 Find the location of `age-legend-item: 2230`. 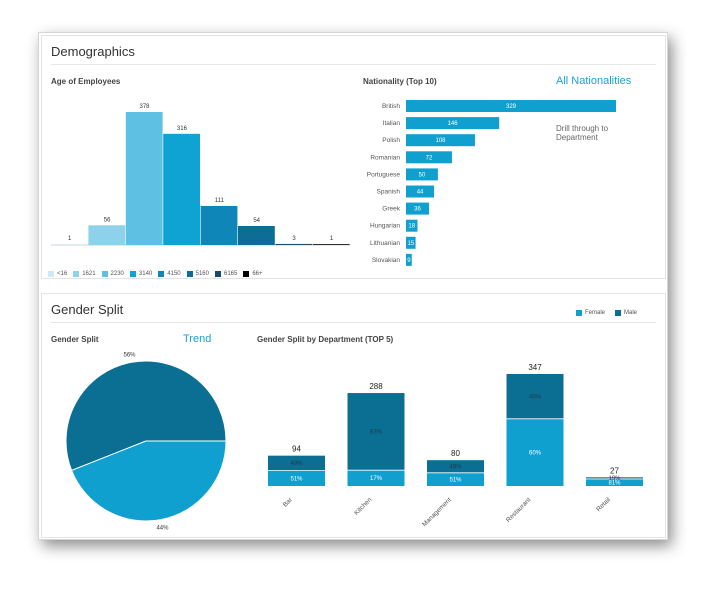

age-legend-item: 2230 is located at coordinates (112, 274).